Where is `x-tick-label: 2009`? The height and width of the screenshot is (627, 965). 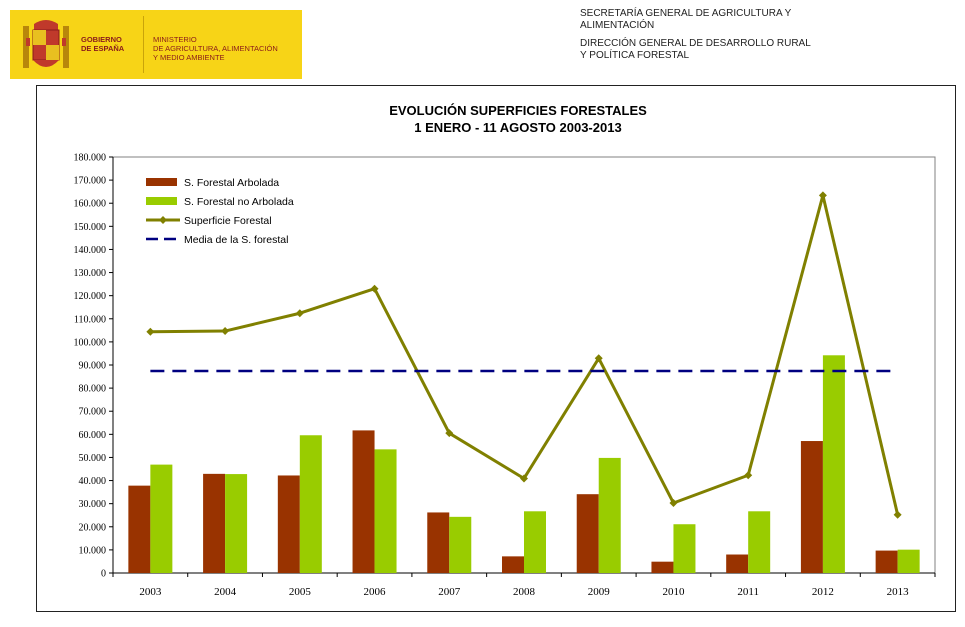 x-tick-label: 2009 is located at coordinates (599, 592).